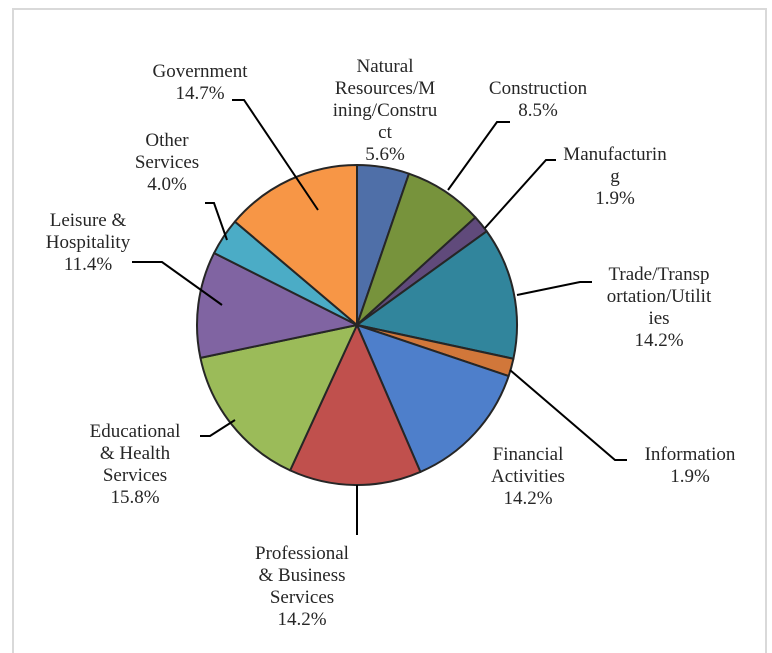 This screenshot has width=772, height=653. I want to click on leader-line-construction, so click(478, 156).